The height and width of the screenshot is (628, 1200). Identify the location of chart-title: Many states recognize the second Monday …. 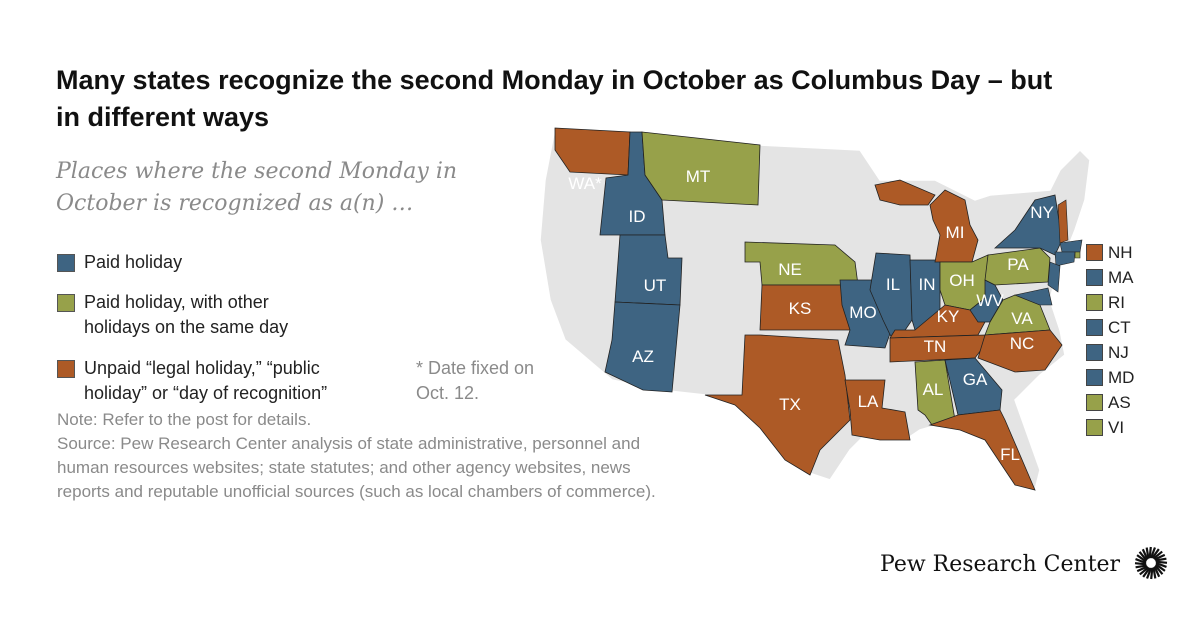
(554, 98).